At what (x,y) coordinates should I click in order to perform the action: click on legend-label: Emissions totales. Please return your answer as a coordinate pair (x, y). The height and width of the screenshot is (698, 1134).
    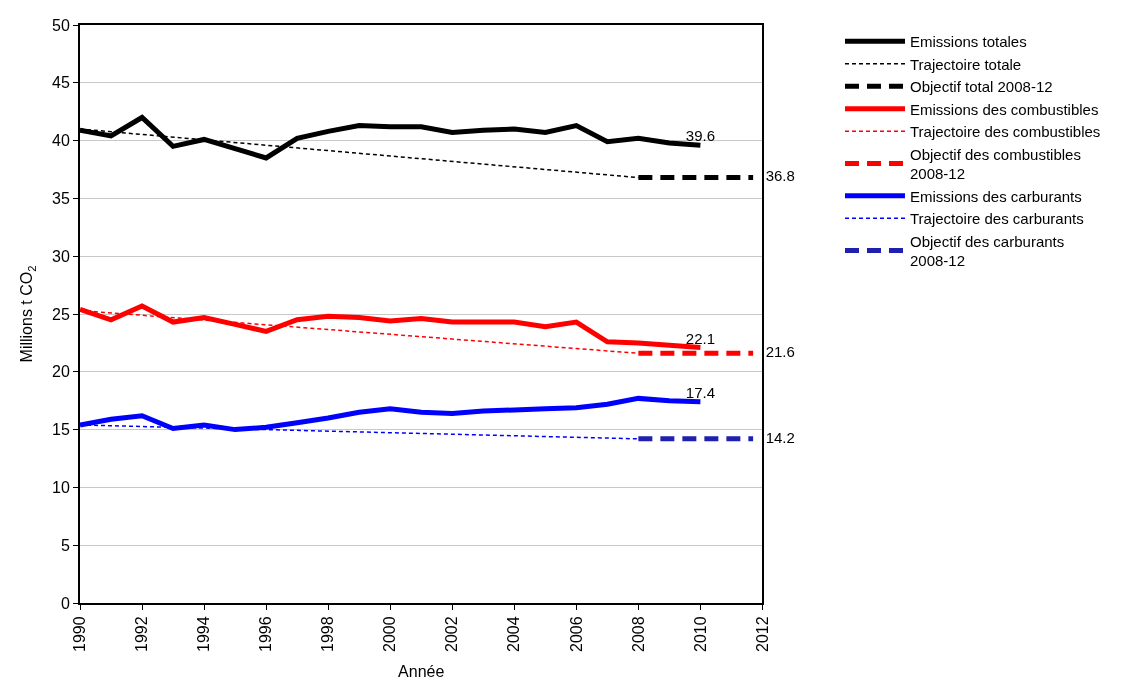
    Looking at the image, I should click on (968, 42).